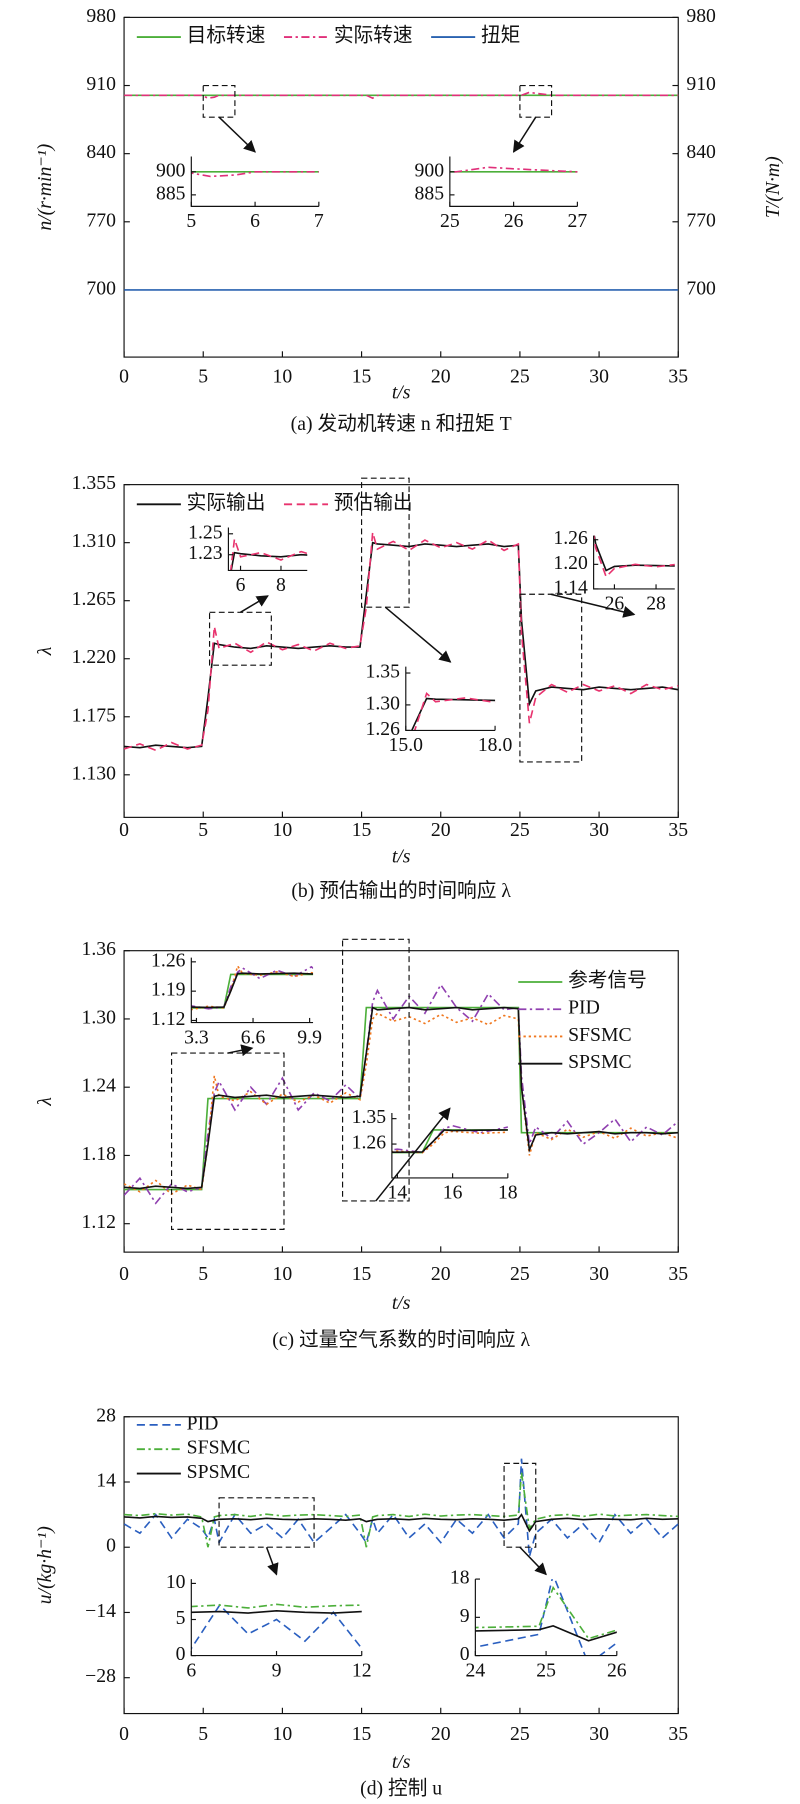 The width and height of the screenshot is (800, 1804). Describe the element at coordinates (203, 1423) in the screenshot. I see `legend-label: PID` at that location.